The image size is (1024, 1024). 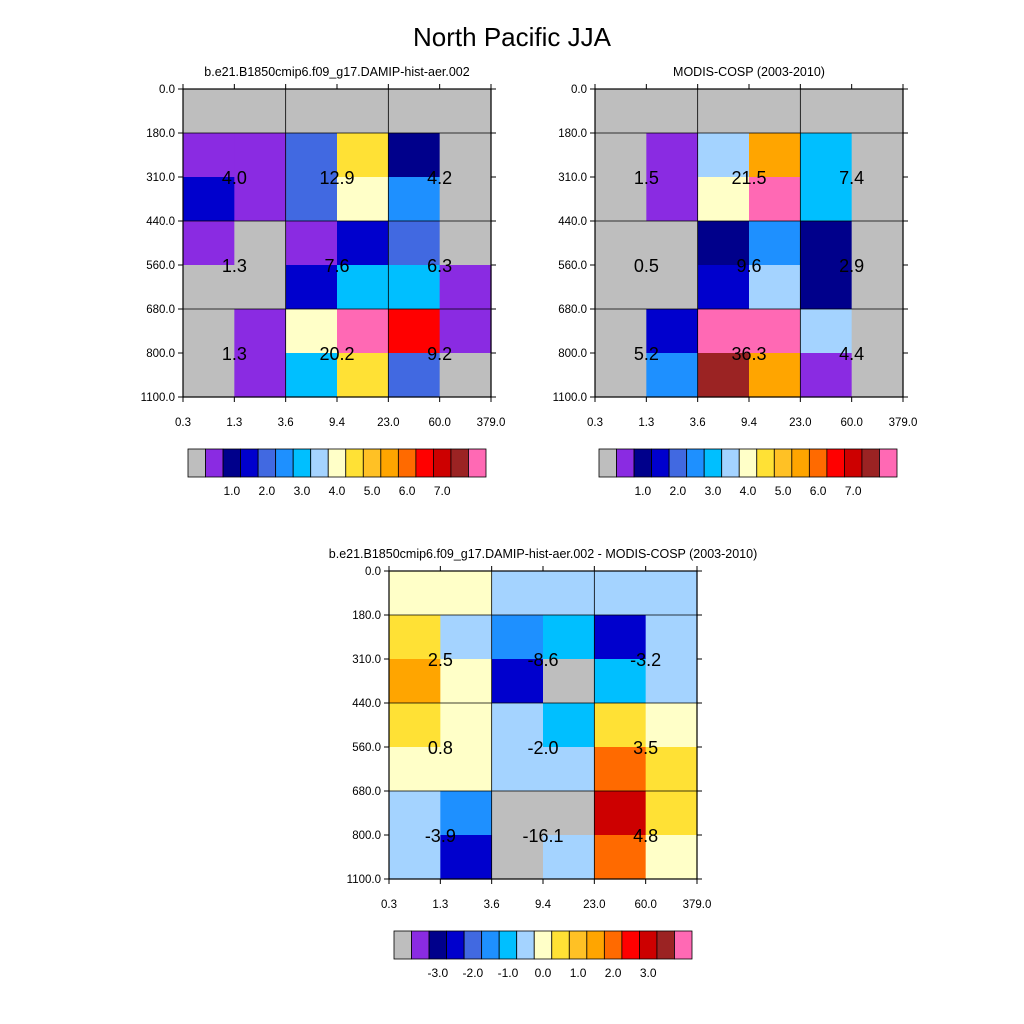 I want to click on y-tick-label: 560.0, so click(x=366, y=748).